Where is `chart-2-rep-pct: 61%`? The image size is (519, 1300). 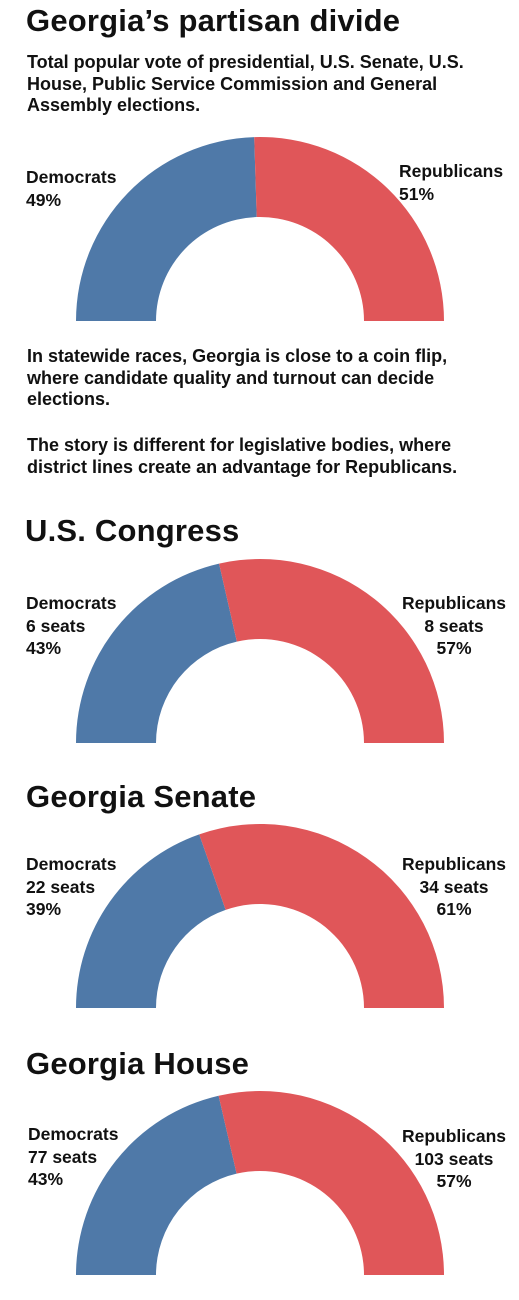
chart-2-rep-pct: 61% is located at coordinates (454, 909).